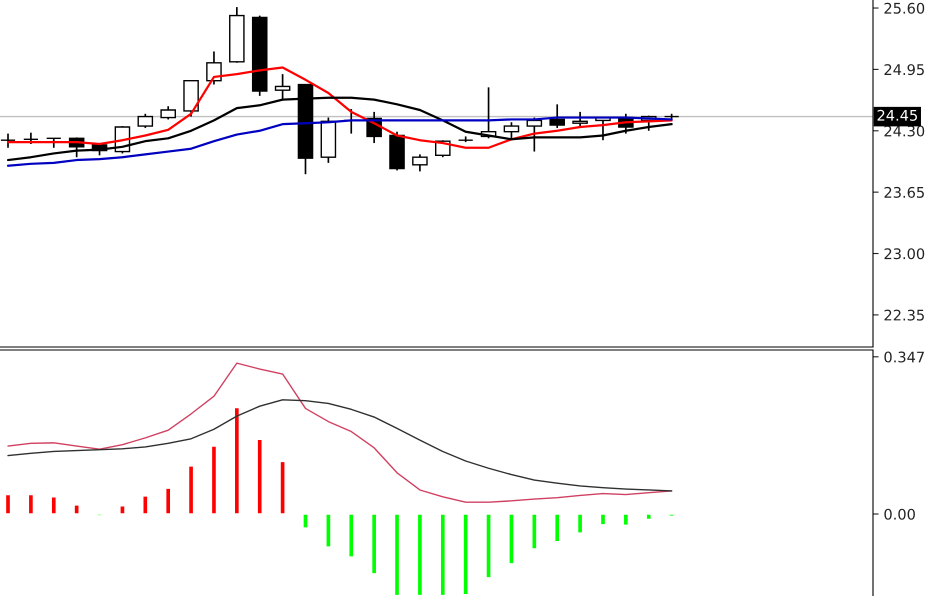 Image resolution: width=943 pixels, height=596 pixels. What do you see at coordinates (897, 115) in the screenshot?
I see `ref-line-label: 24.45` at bounding box center [897, 115].